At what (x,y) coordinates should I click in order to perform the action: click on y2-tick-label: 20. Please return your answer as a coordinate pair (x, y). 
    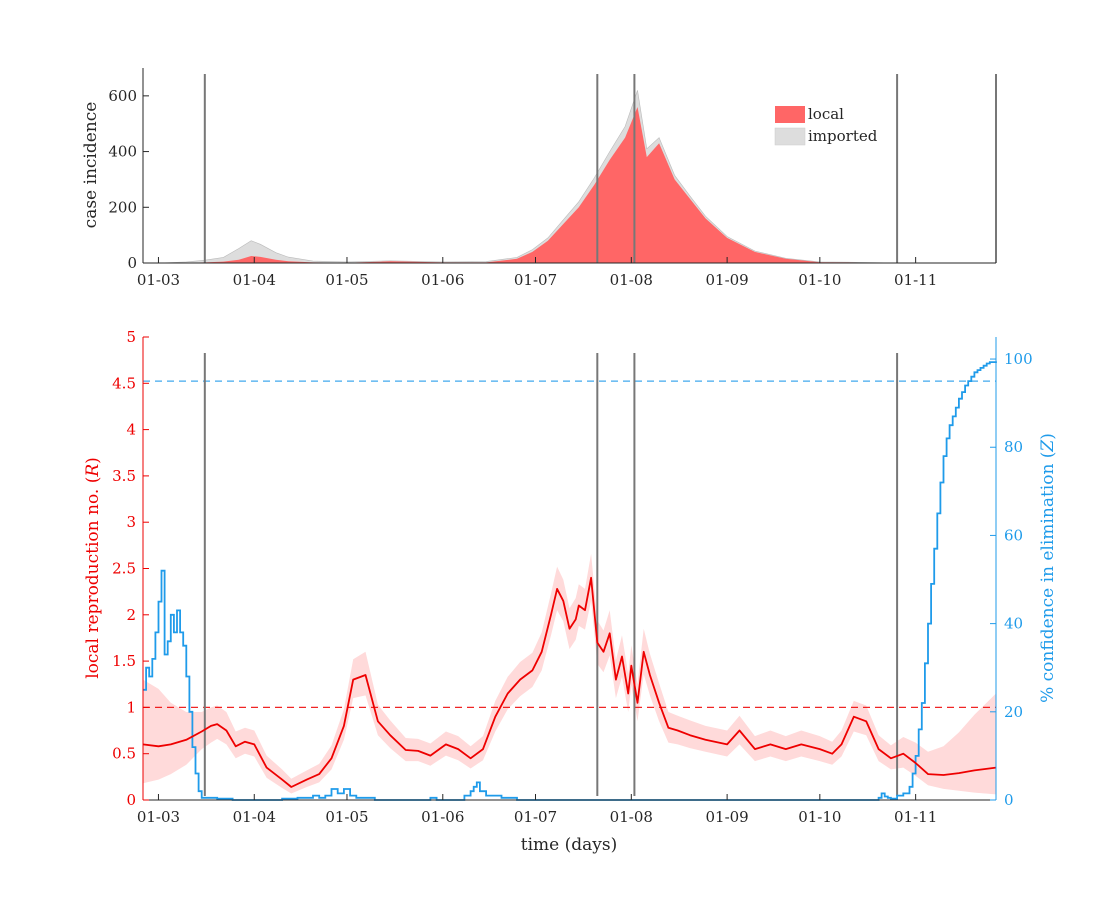
    Looking at the image, I should click on (1013, 712).